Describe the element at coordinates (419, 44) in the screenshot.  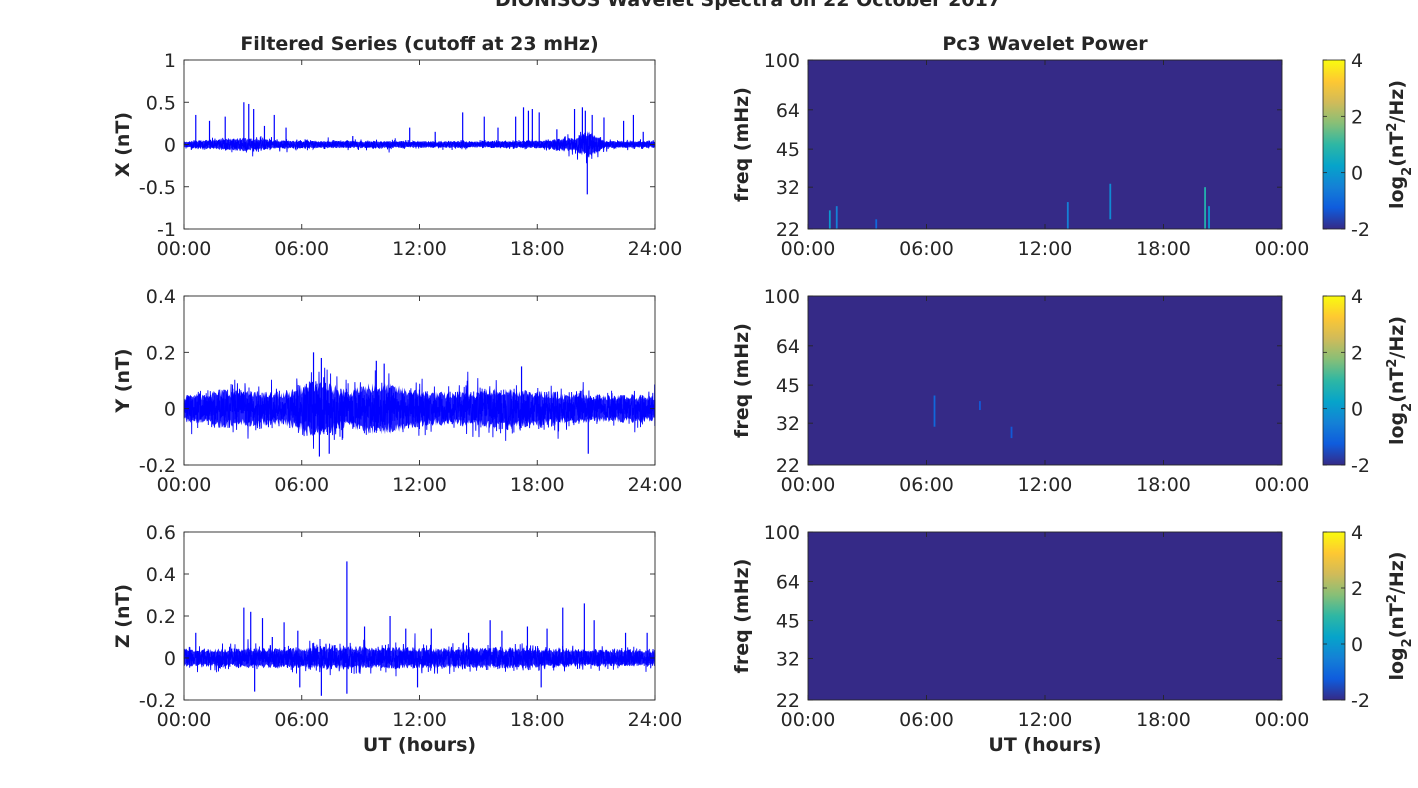
I see `panel-title: Filtered Series (cutoff at 23 mHz)` at that location.